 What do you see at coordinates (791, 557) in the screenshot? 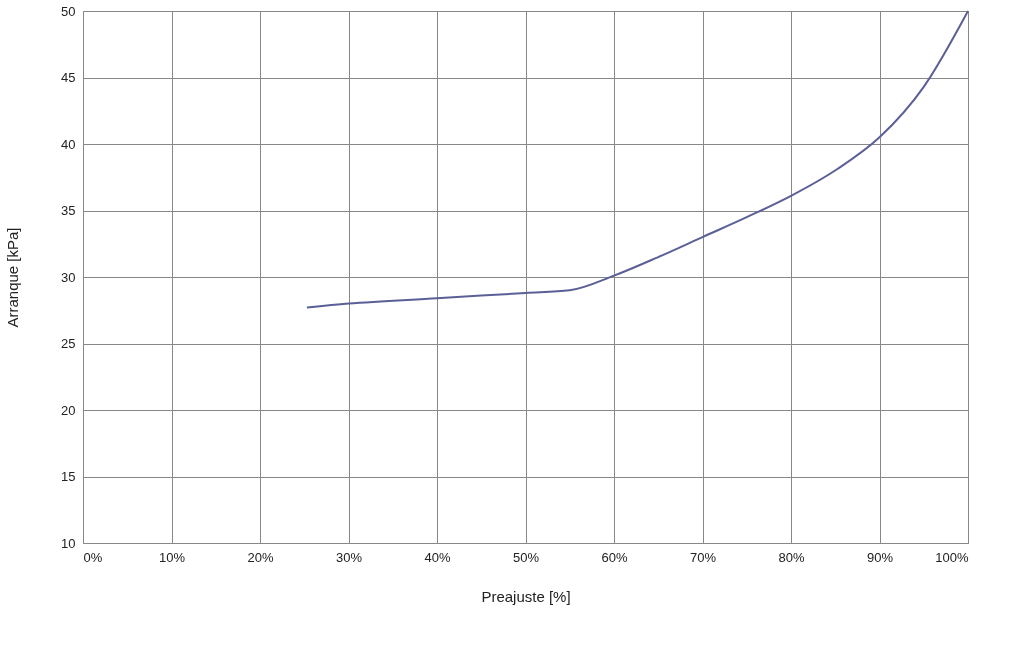
I see `x-tick-label: 80%` at bounding box center [791, 557].